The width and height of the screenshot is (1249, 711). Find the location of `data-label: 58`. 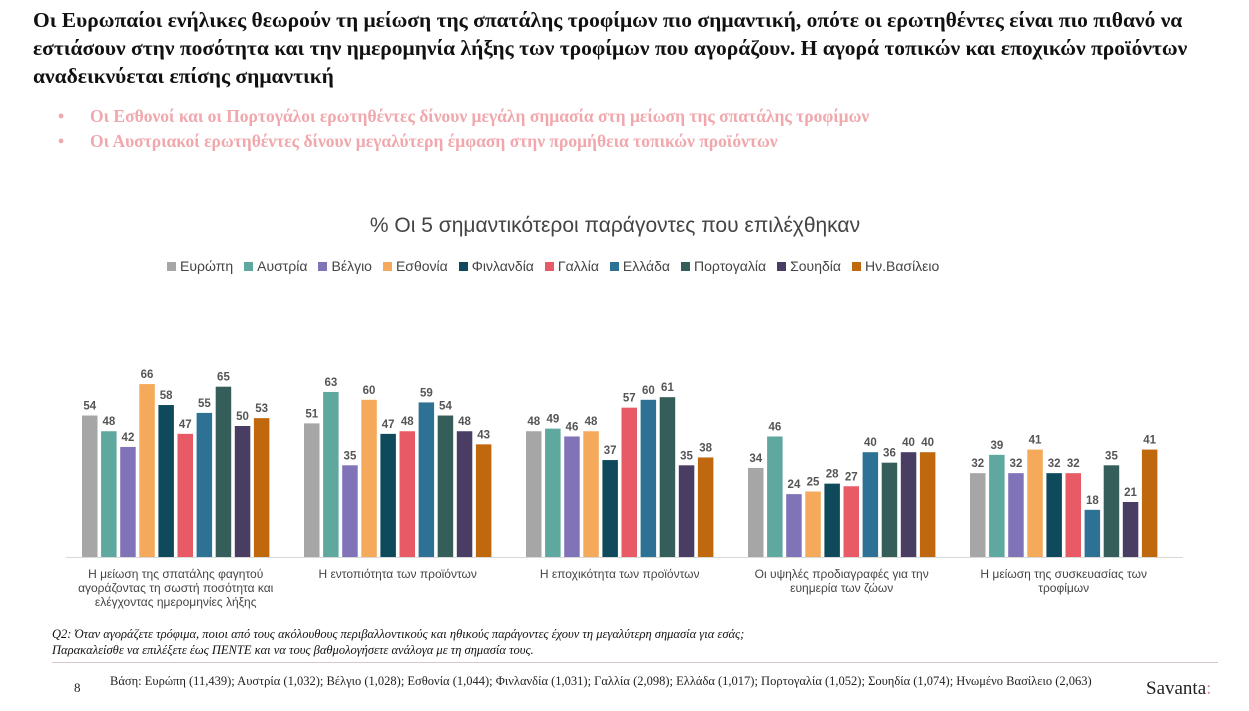

data-label: 58 is located at coordinates (166, 396).